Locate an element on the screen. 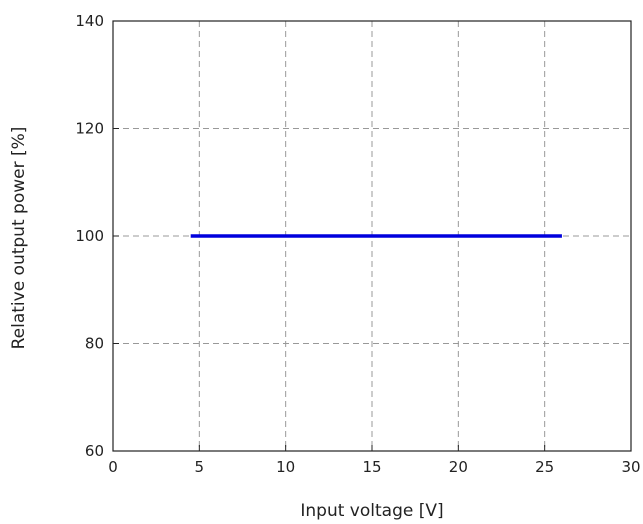  x-tick-label: 10 is located at coordinates (285, 467).